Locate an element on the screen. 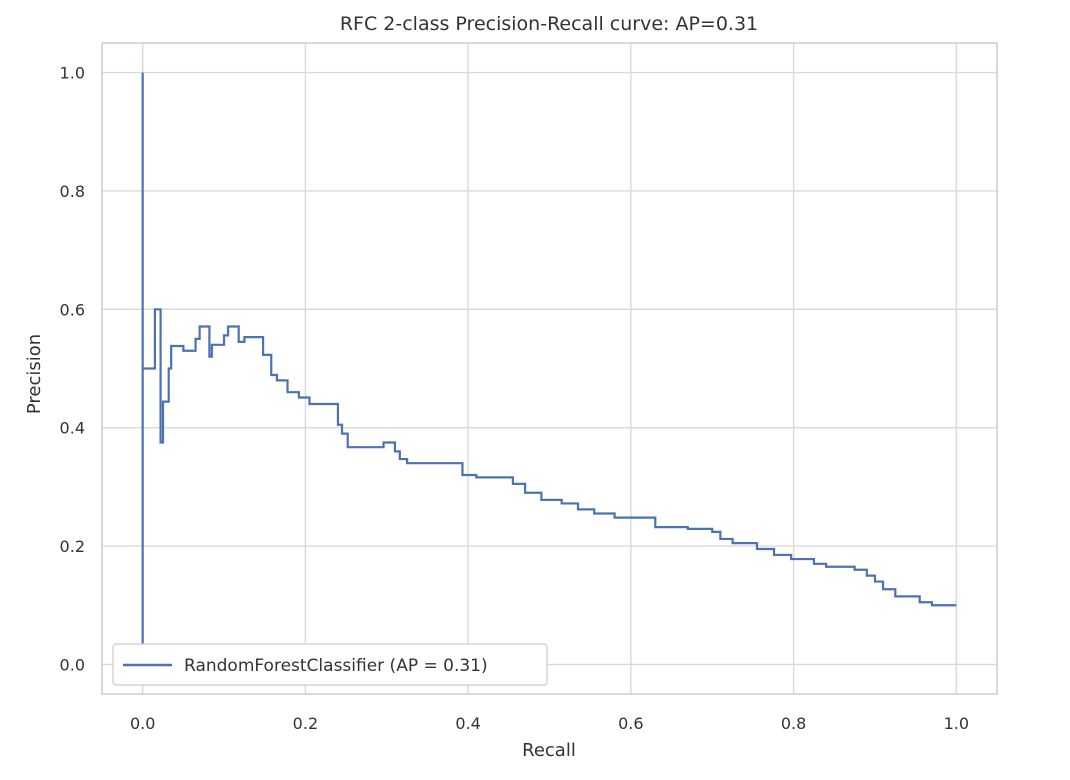 The width and height of the screenshot is (1070, 780). legend: RandomForestClassifier (AP = 0.31) is located at coordinates (330, 664).